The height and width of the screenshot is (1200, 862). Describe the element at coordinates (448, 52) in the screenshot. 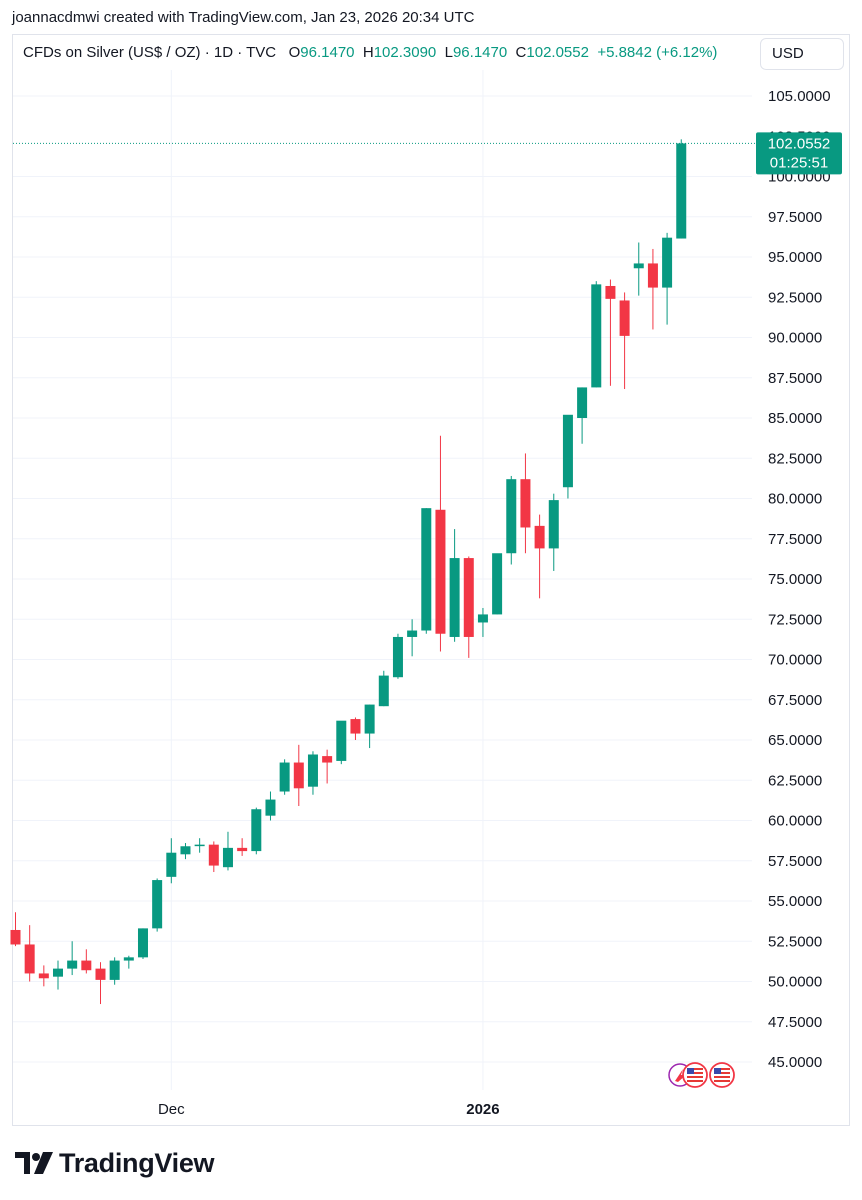

I see `low-label: L` at that location.